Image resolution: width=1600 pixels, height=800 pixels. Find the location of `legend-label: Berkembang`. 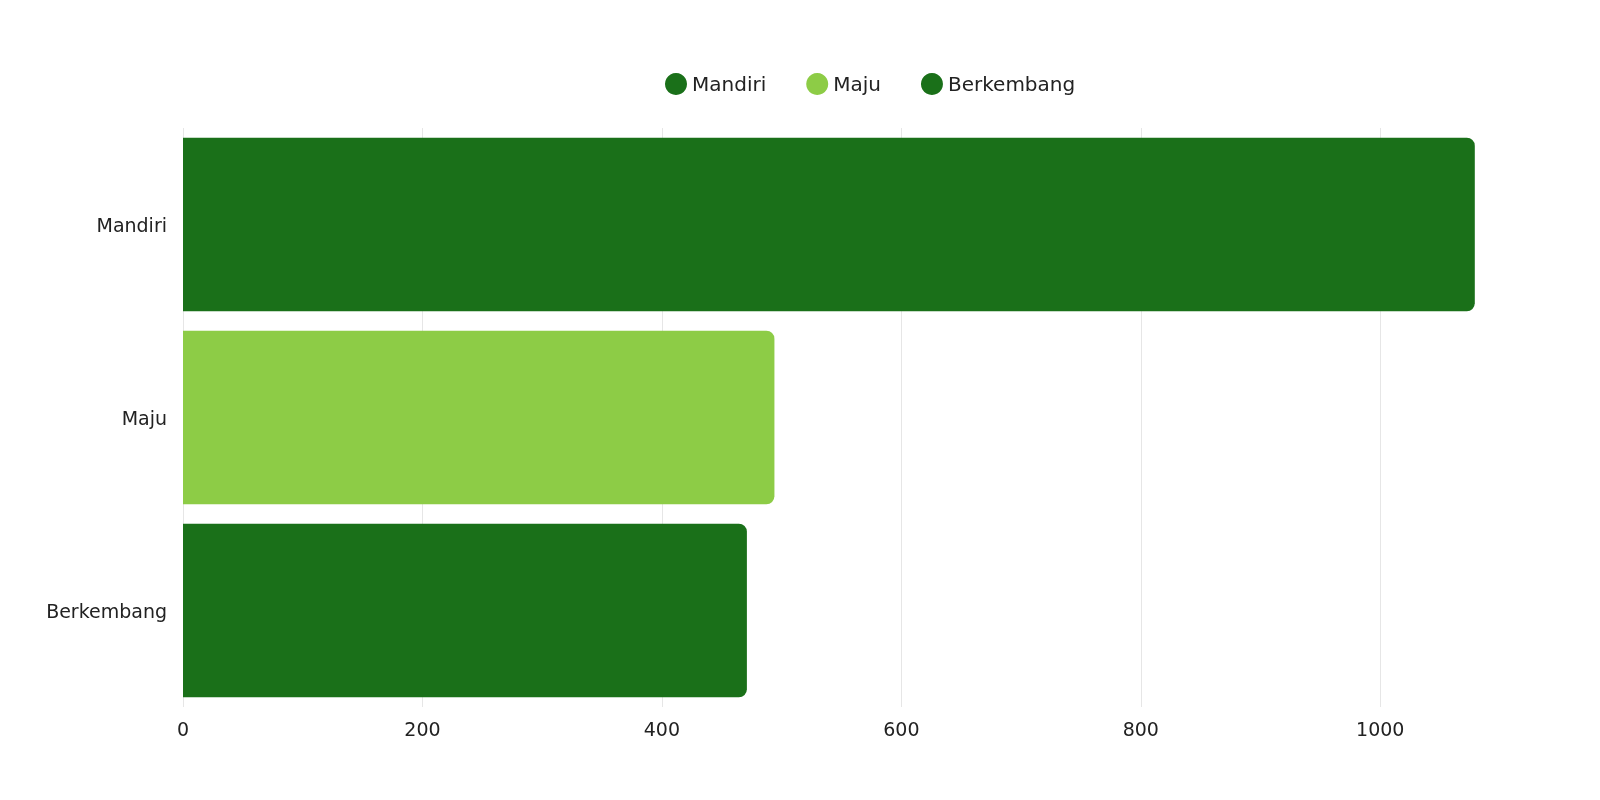

legend-label: Berkembang is located at coordinates (1011, 84).